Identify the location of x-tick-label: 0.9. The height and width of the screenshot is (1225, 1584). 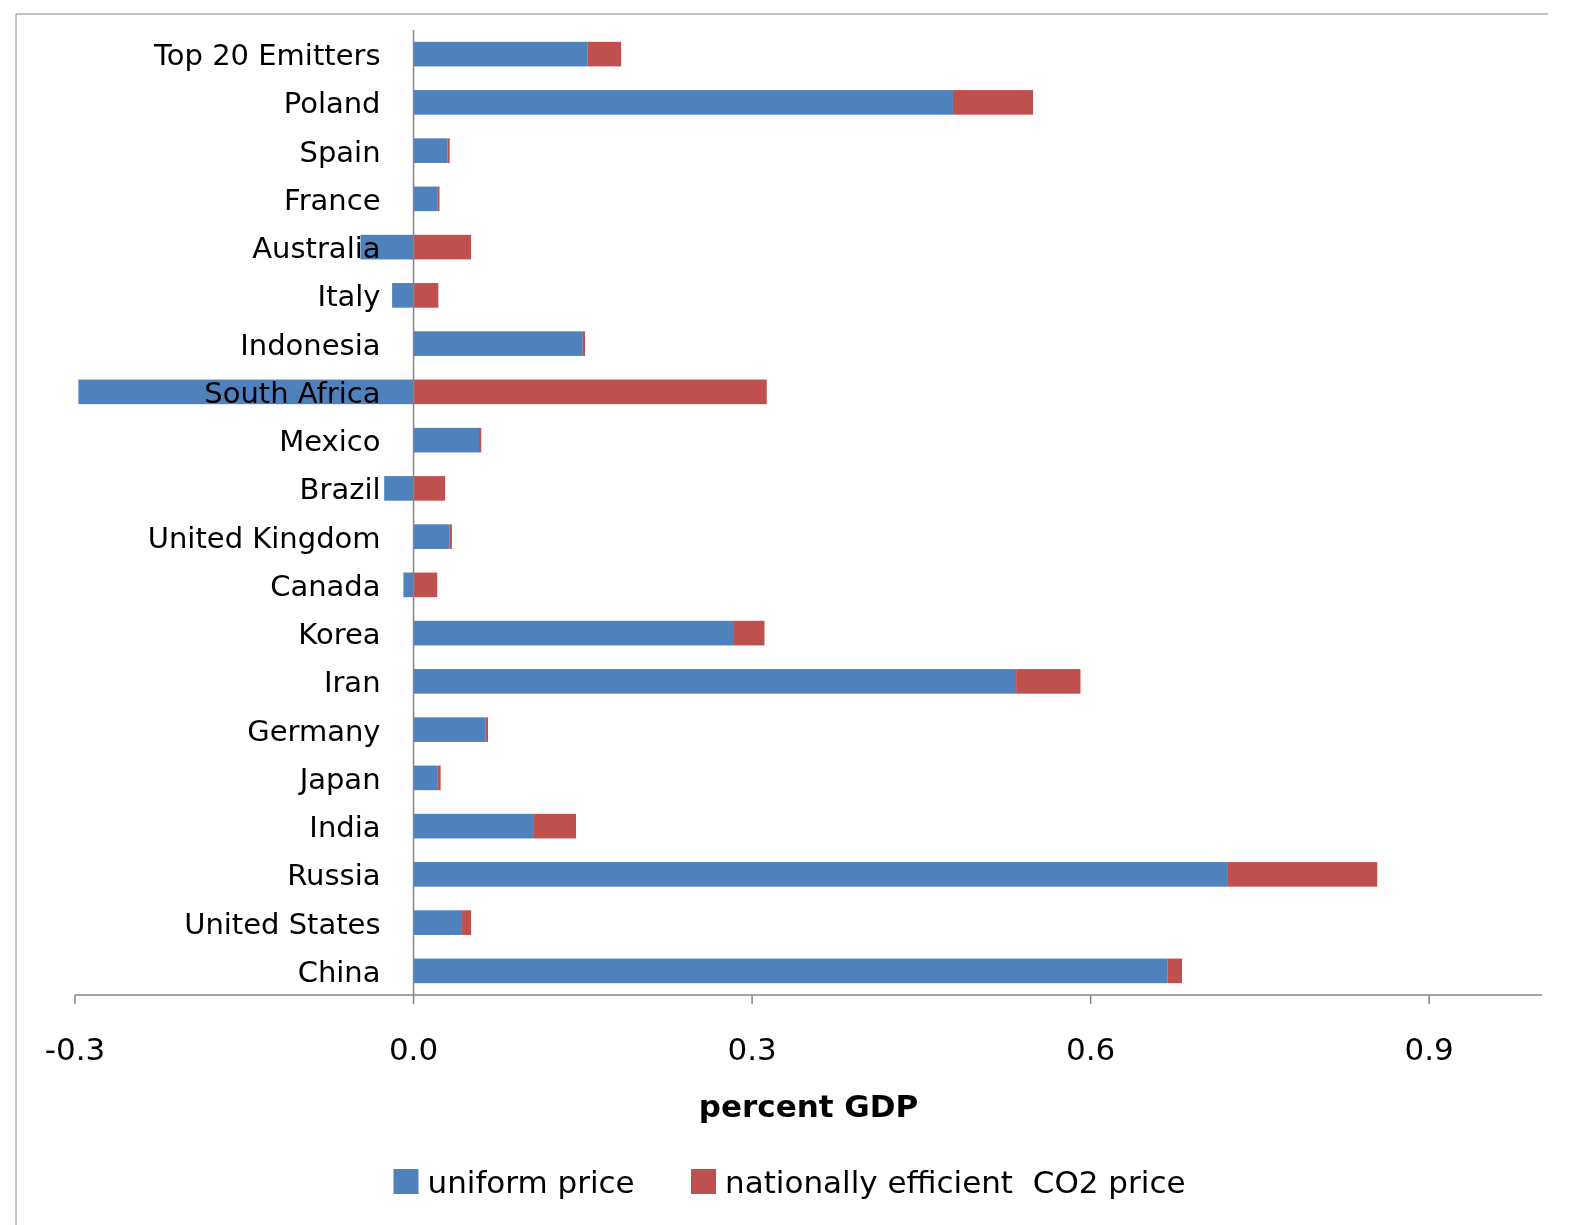
(1429, 1049).